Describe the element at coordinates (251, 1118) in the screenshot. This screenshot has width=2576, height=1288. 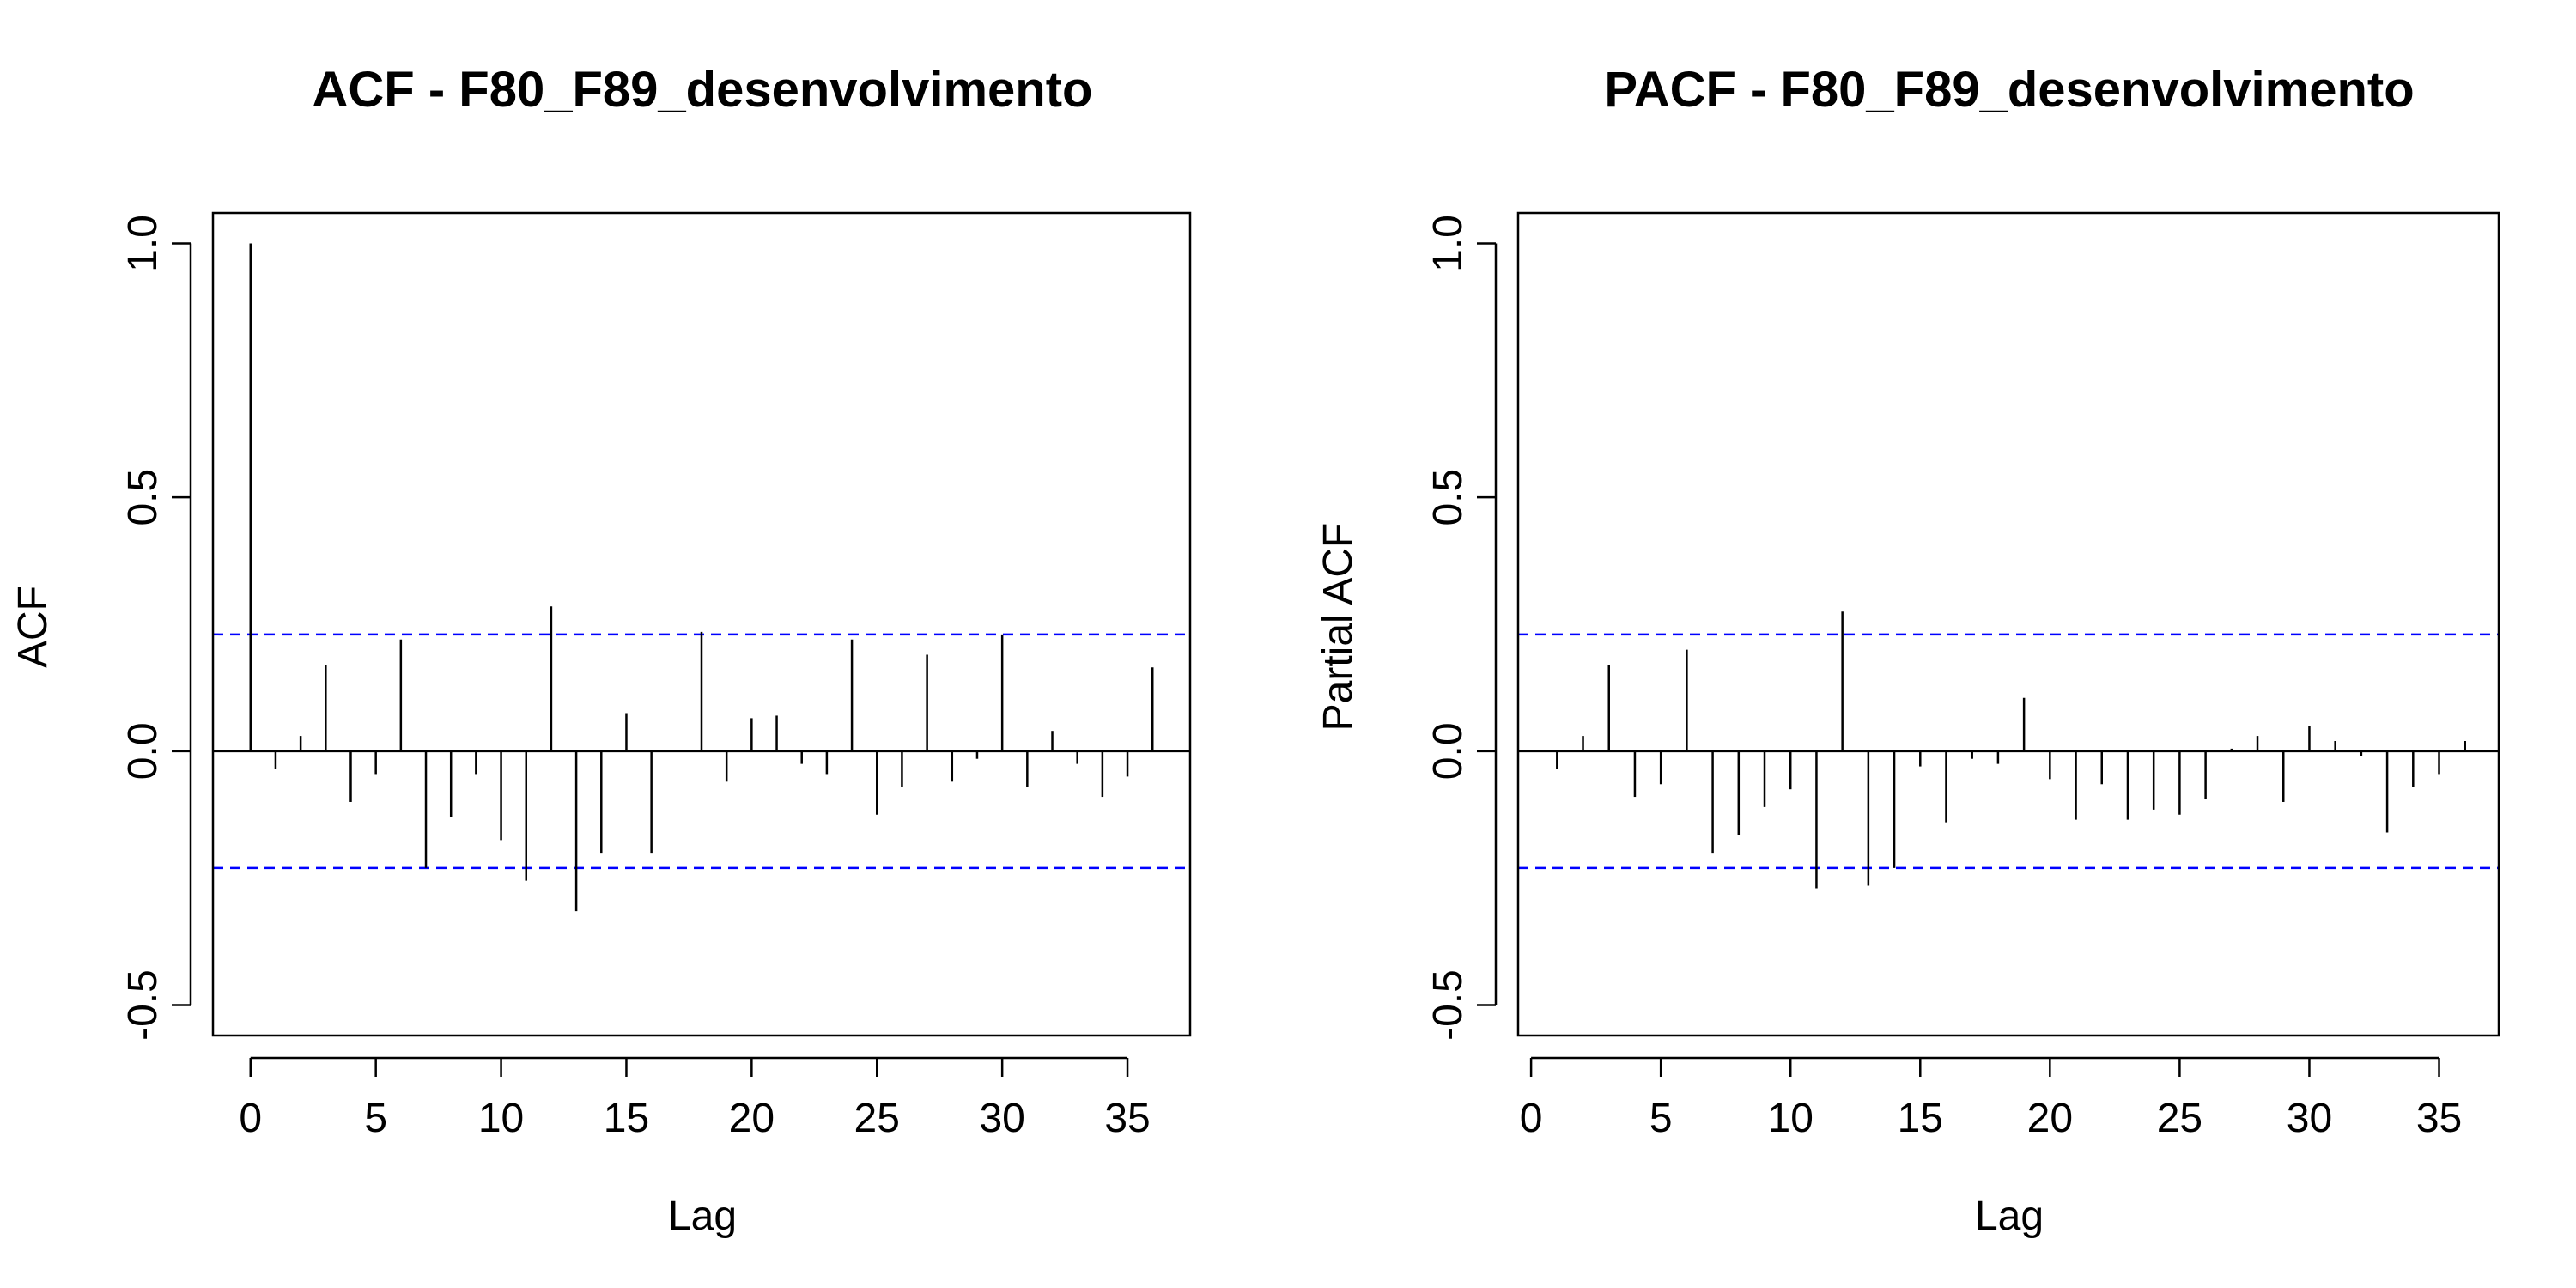
I see `acf-x-tick-label-0: 0` at that location.